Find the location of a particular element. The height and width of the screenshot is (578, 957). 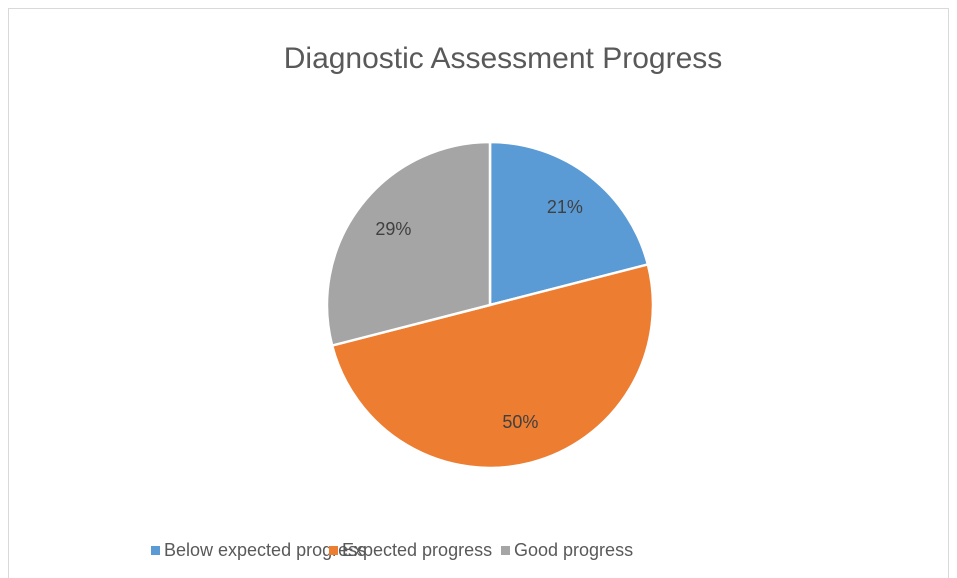

chart-title: Diagnostic Assessment Progress is located at coordinates (503, 58).